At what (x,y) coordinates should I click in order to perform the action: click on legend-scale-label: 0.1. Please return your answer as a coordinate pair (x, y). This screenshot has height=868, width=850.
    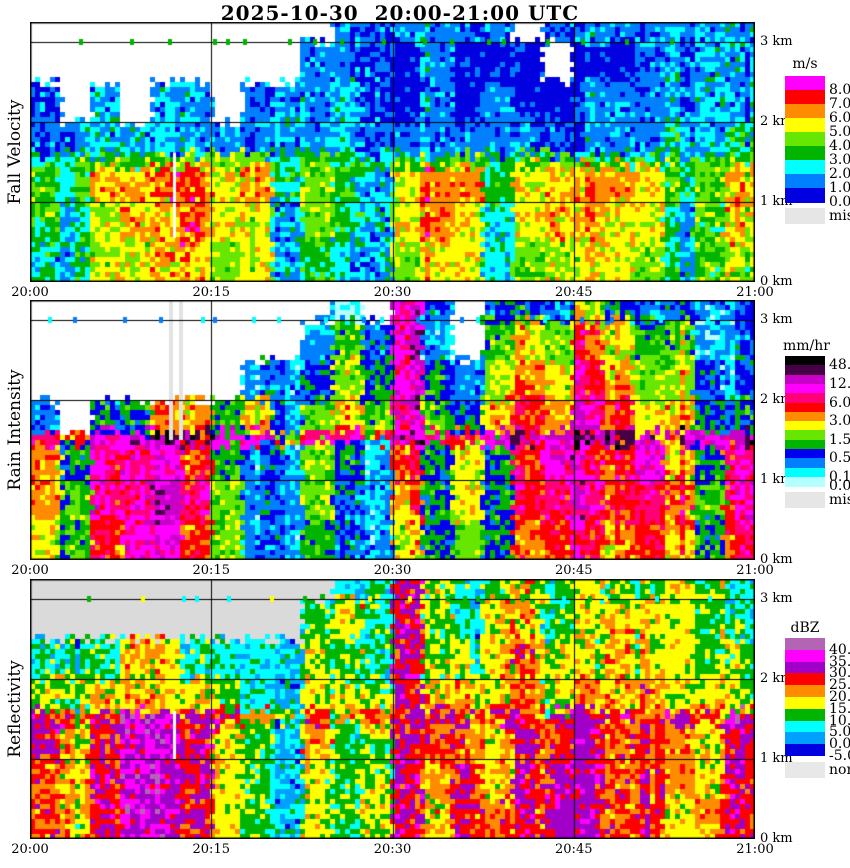
    Looking at the image, I should click on (839, 476).